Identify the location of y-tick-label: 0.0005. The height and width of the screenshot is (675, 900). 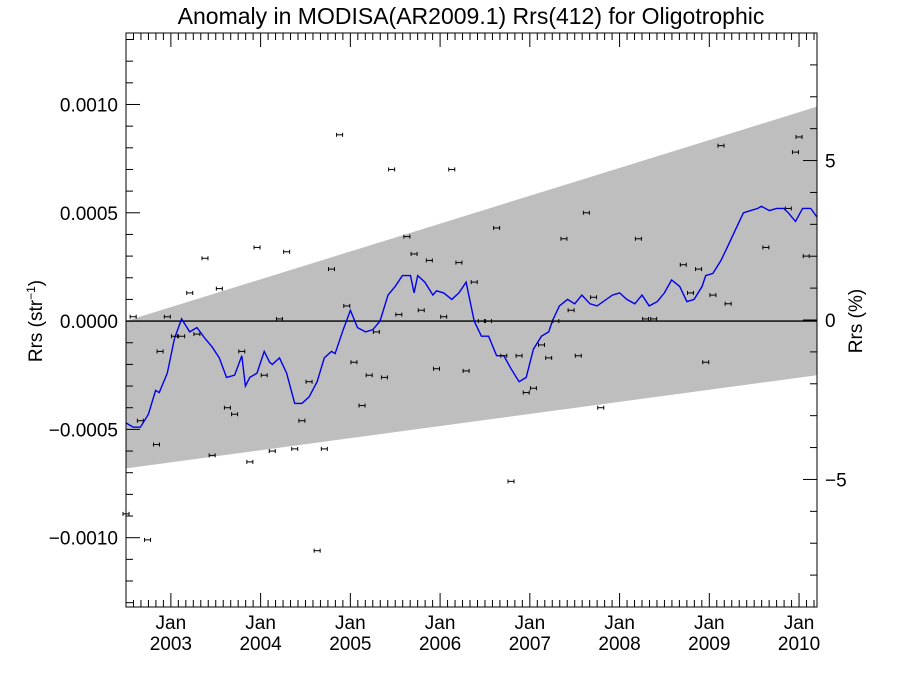
(89, 214).